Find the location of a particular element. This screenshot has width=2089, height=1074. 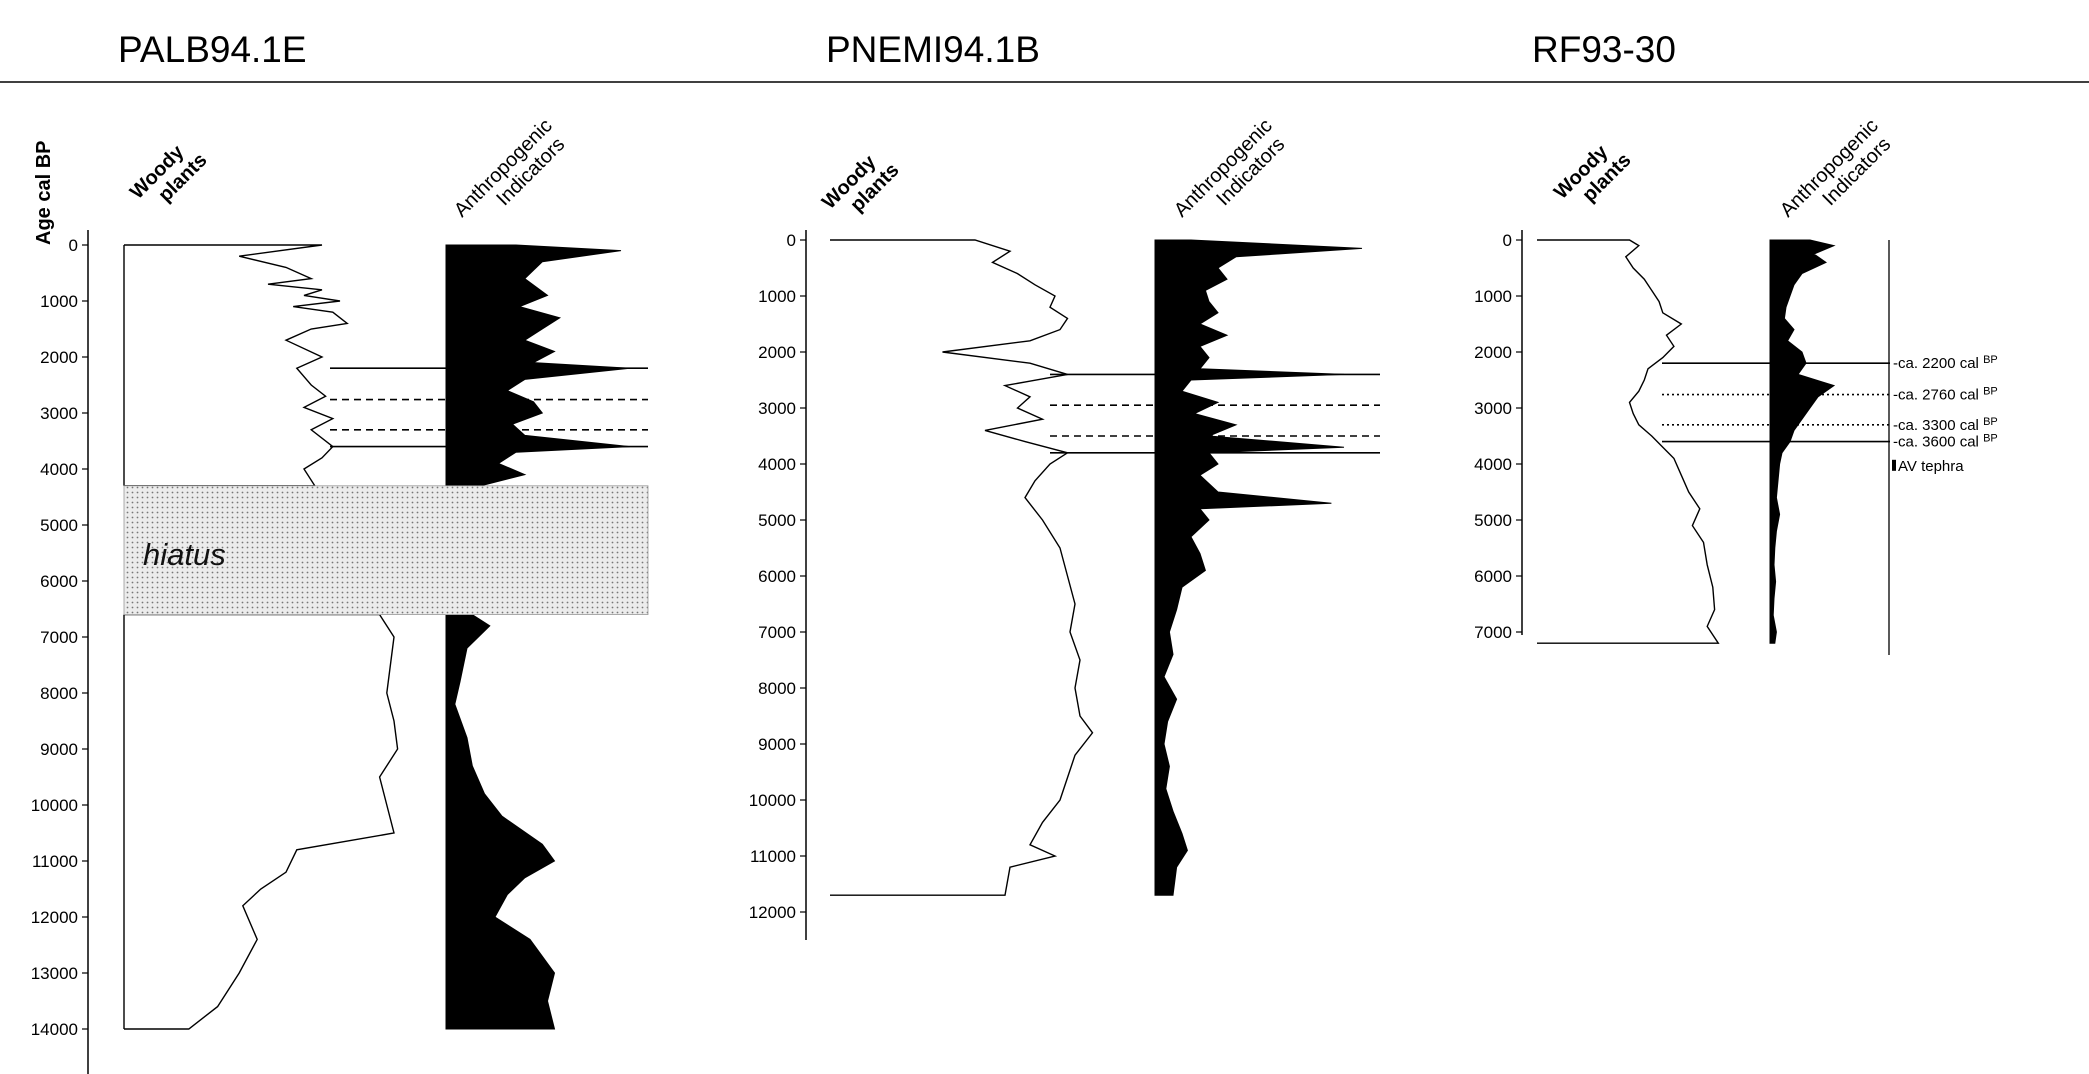

anthro-header-pnemi: Anthropogenic Indicators is located at coordinates (1229, 168).